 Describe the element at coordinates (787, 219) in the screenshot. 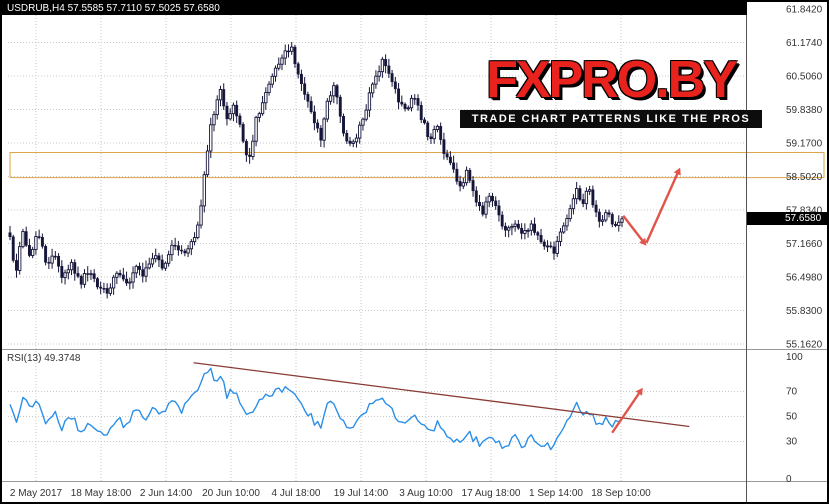

I see `current-price-tag: 57.6580` at that location.